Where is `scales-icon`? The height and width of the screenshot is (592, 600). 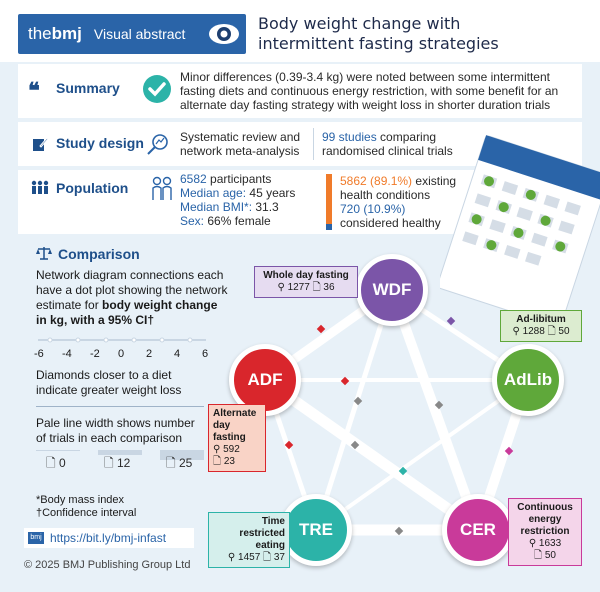 scales-icon is located at coordinates (44, 253).